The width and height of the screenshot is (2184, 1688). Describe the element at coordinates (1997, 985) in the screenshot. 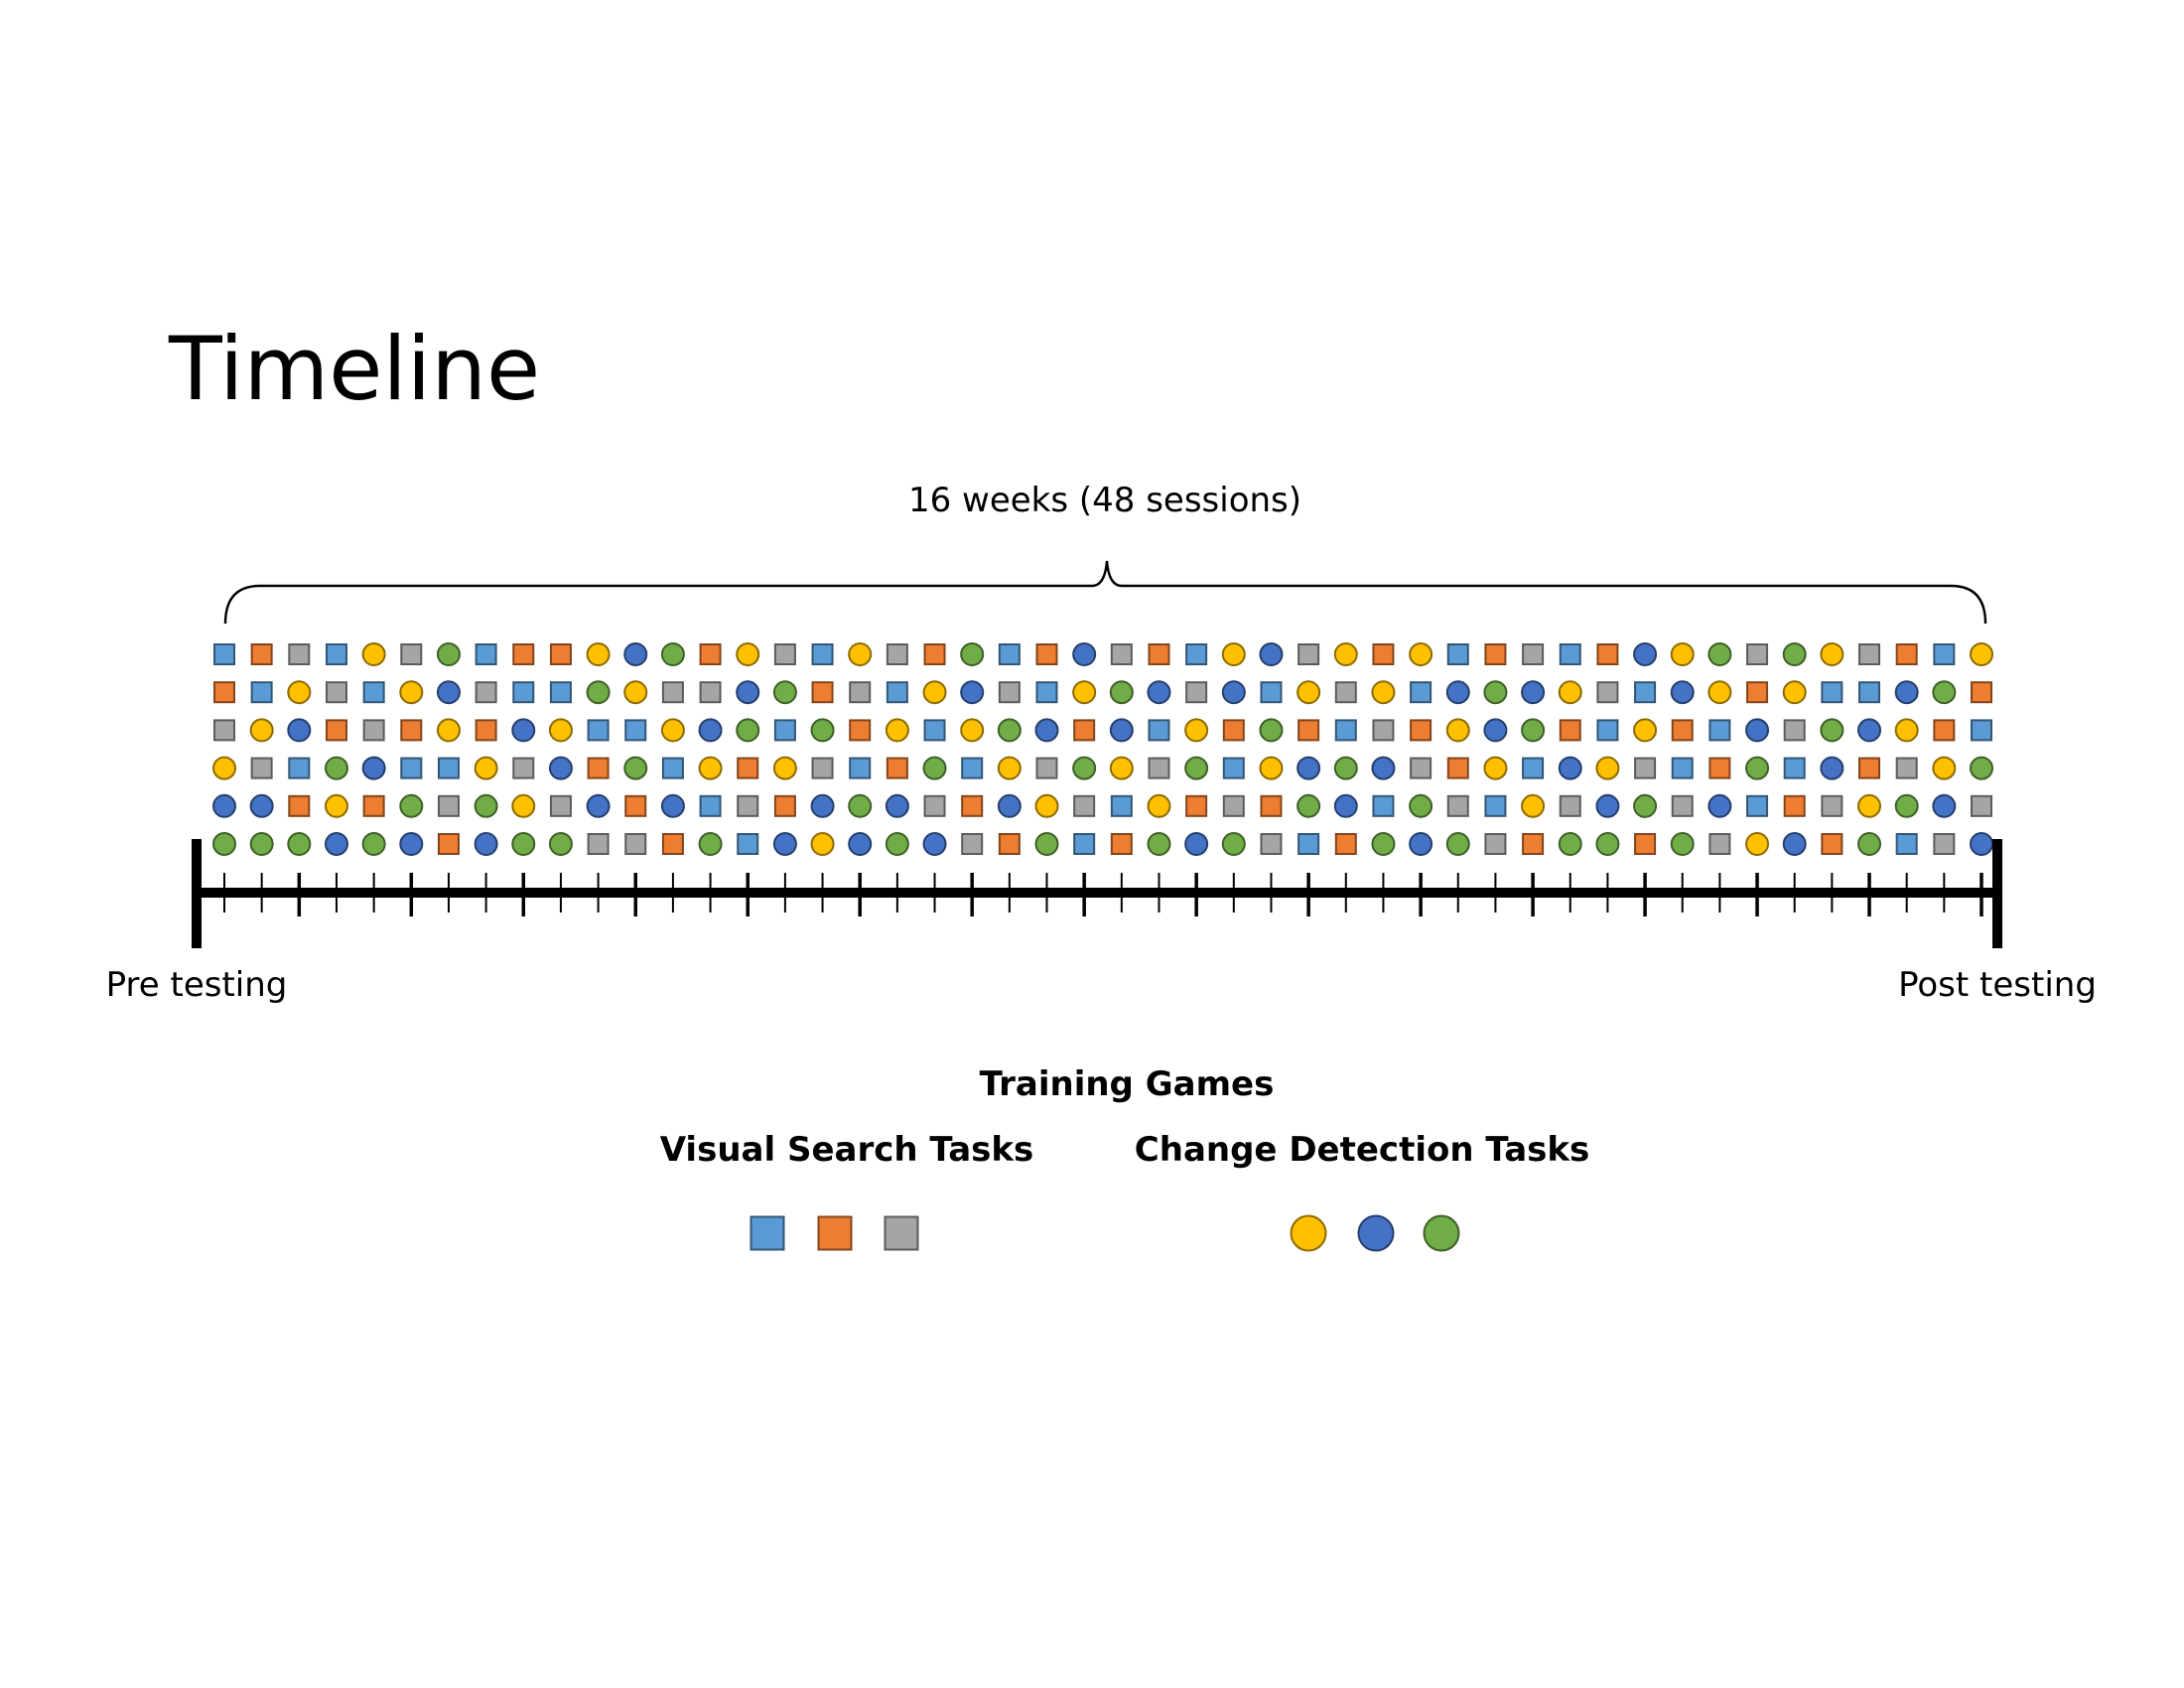

I see `post-testing-label: Post testing` at that location.